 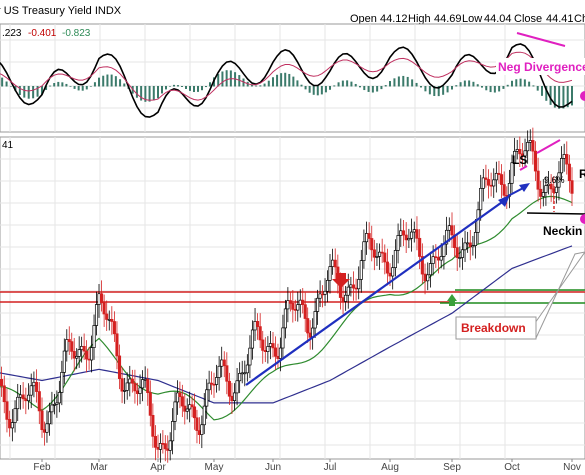 I want to click on ohlc-open-label: Open, so click(x=363, y=19).